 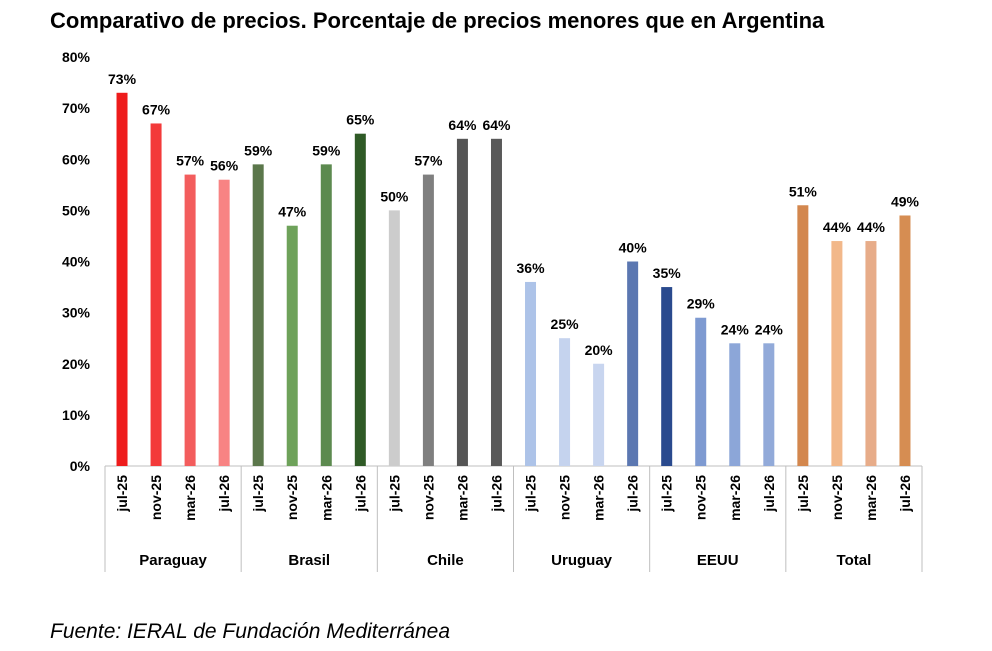 What do you see at coordinates (156, 109) in the screenshot?
I see `data-label: 67%` at bounding box center [156, 109].